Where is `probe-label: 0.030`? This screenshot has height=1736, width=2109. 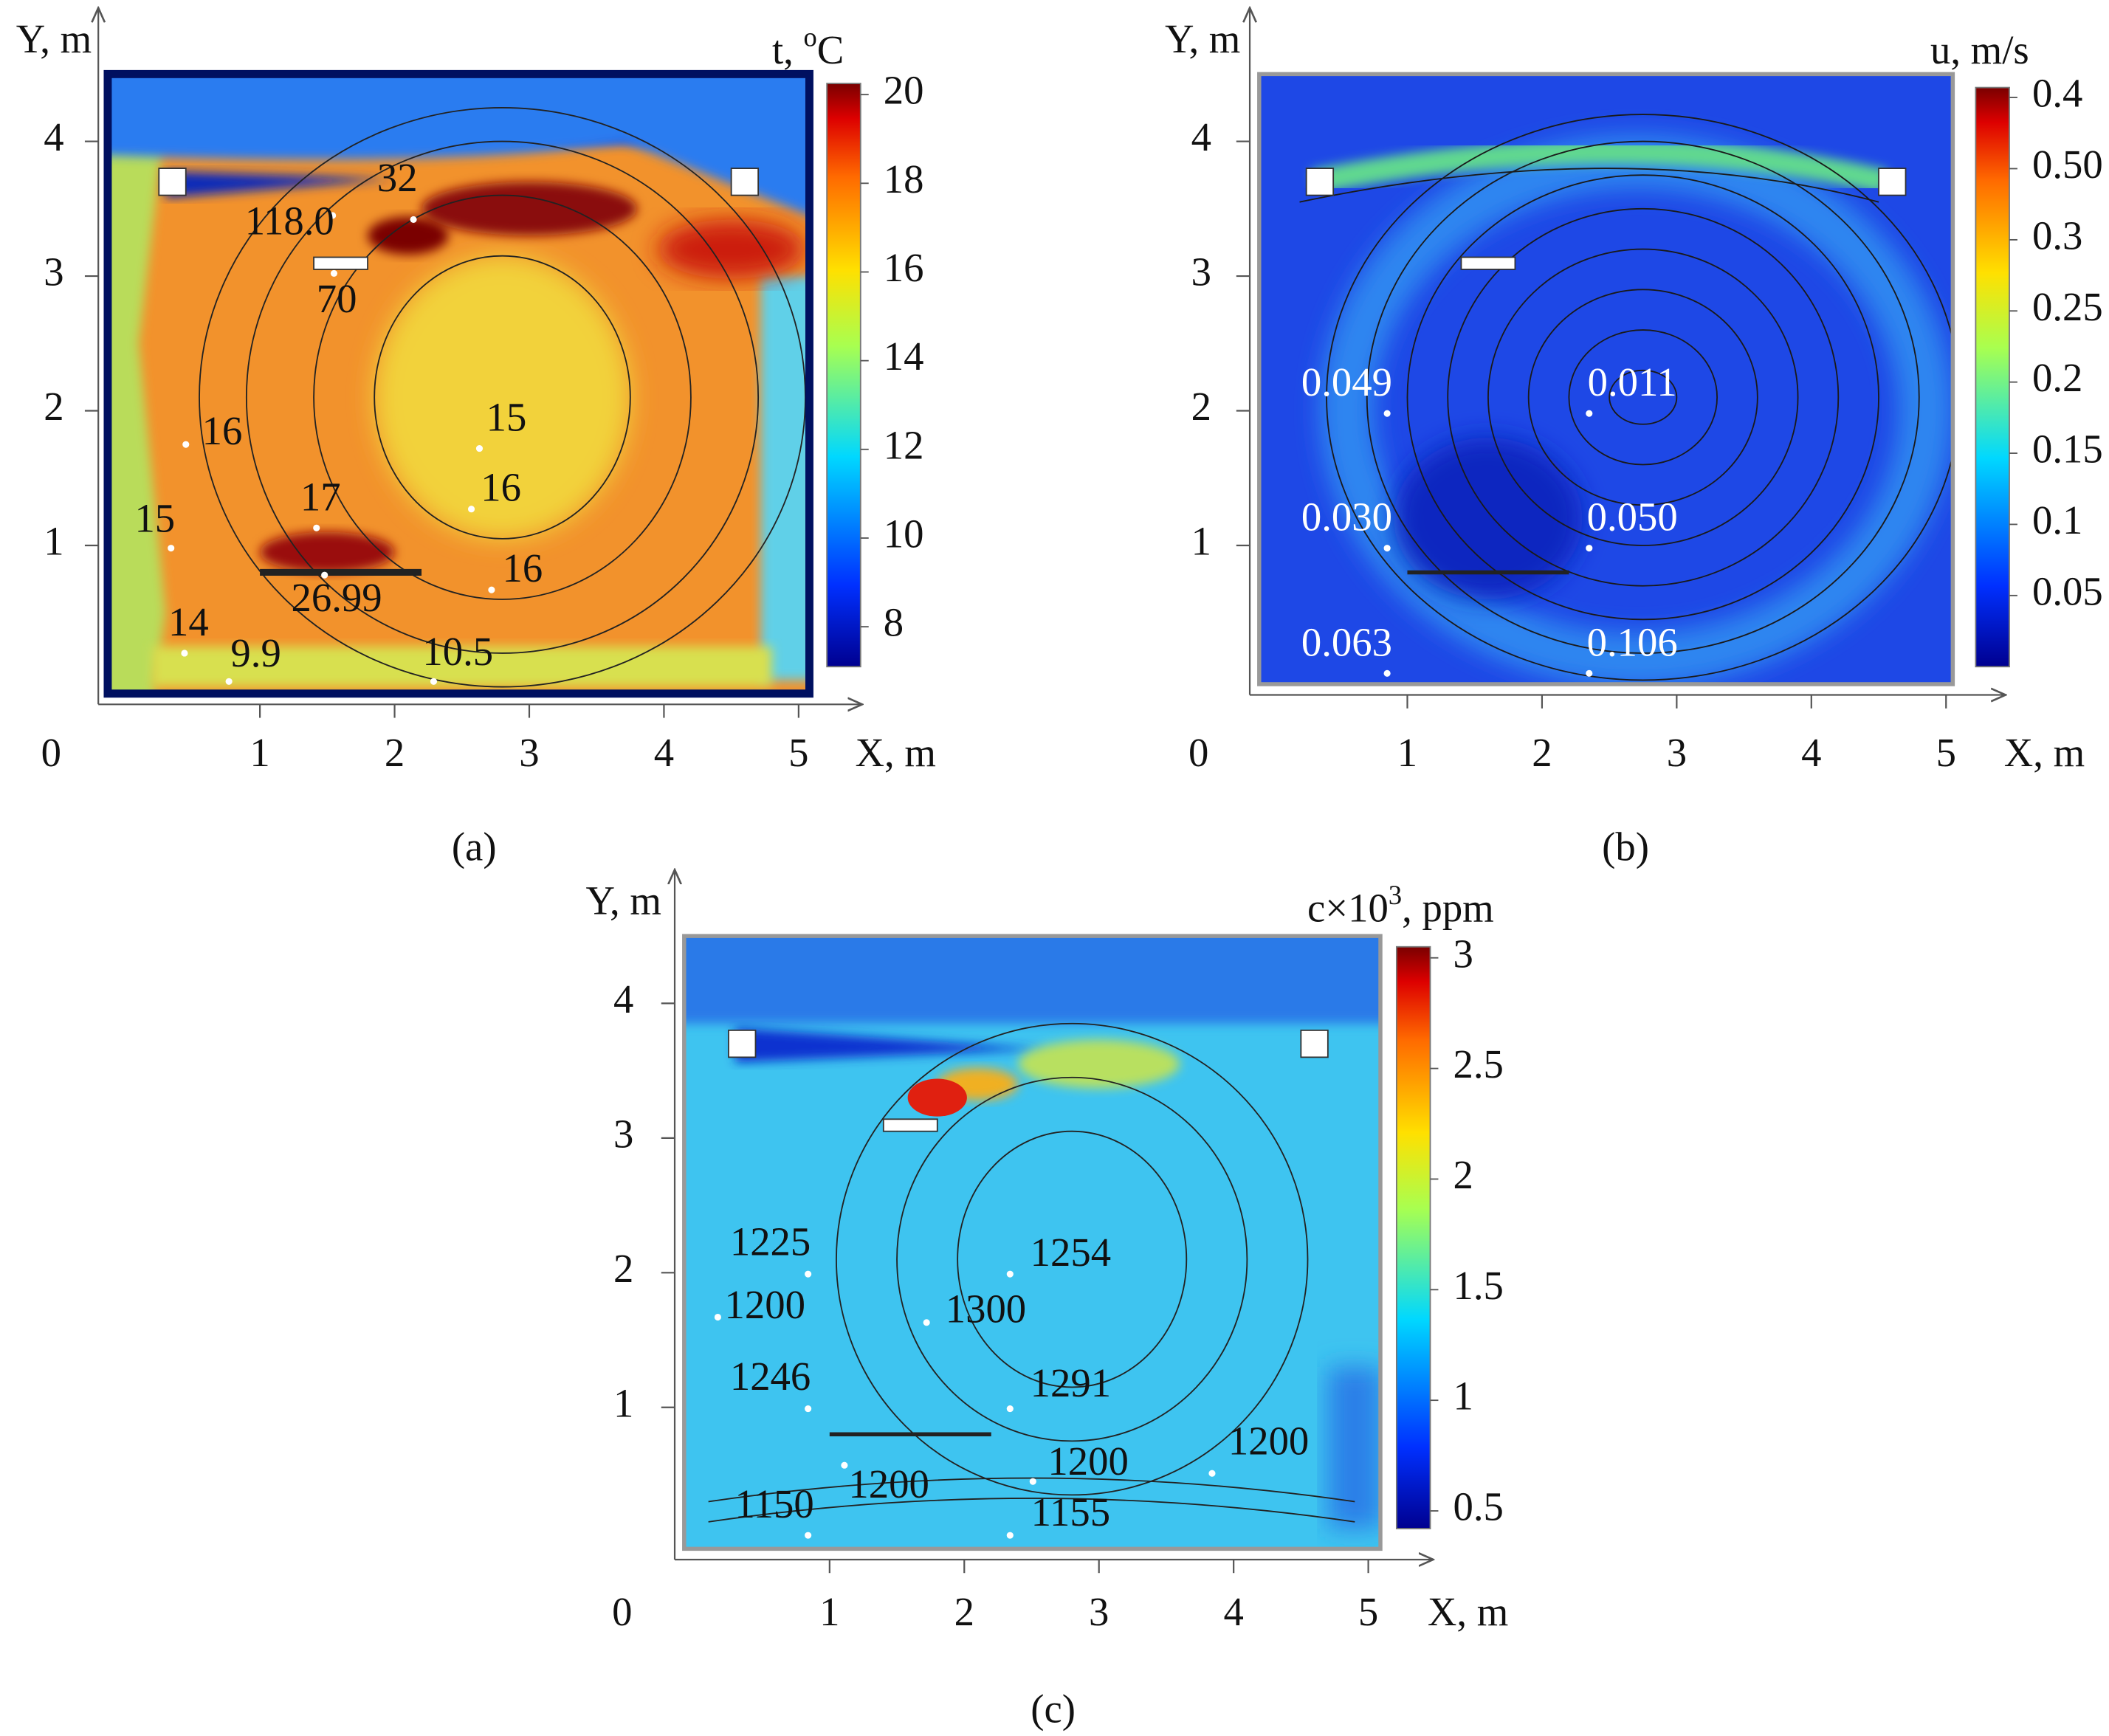
probe-label: 0.030 is located at coordinates (1346, 517).